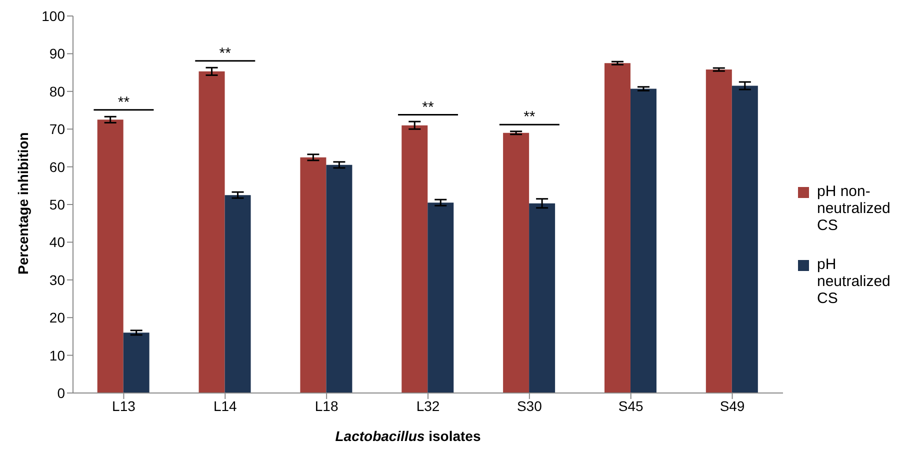 This screenshot has width=917, height=465. Describe the element at coordinates (57, 129) in the screenshot. I see `y-tick-label: 70` at that location.